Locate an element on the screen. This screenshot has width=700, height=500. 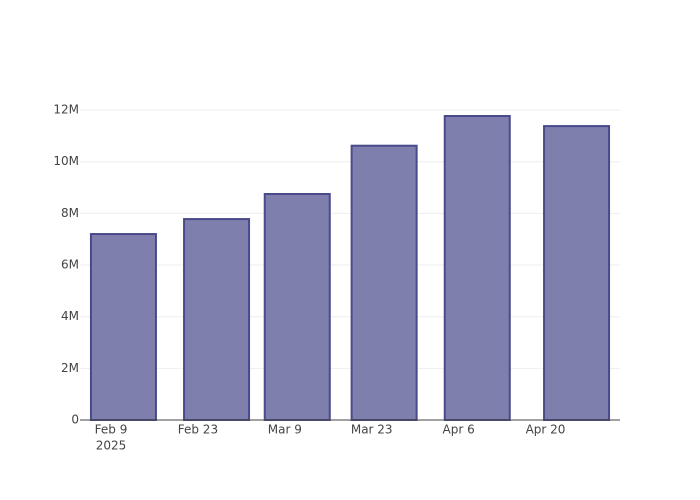
y-tick-label: 12M is located at coordinates (66, 110).